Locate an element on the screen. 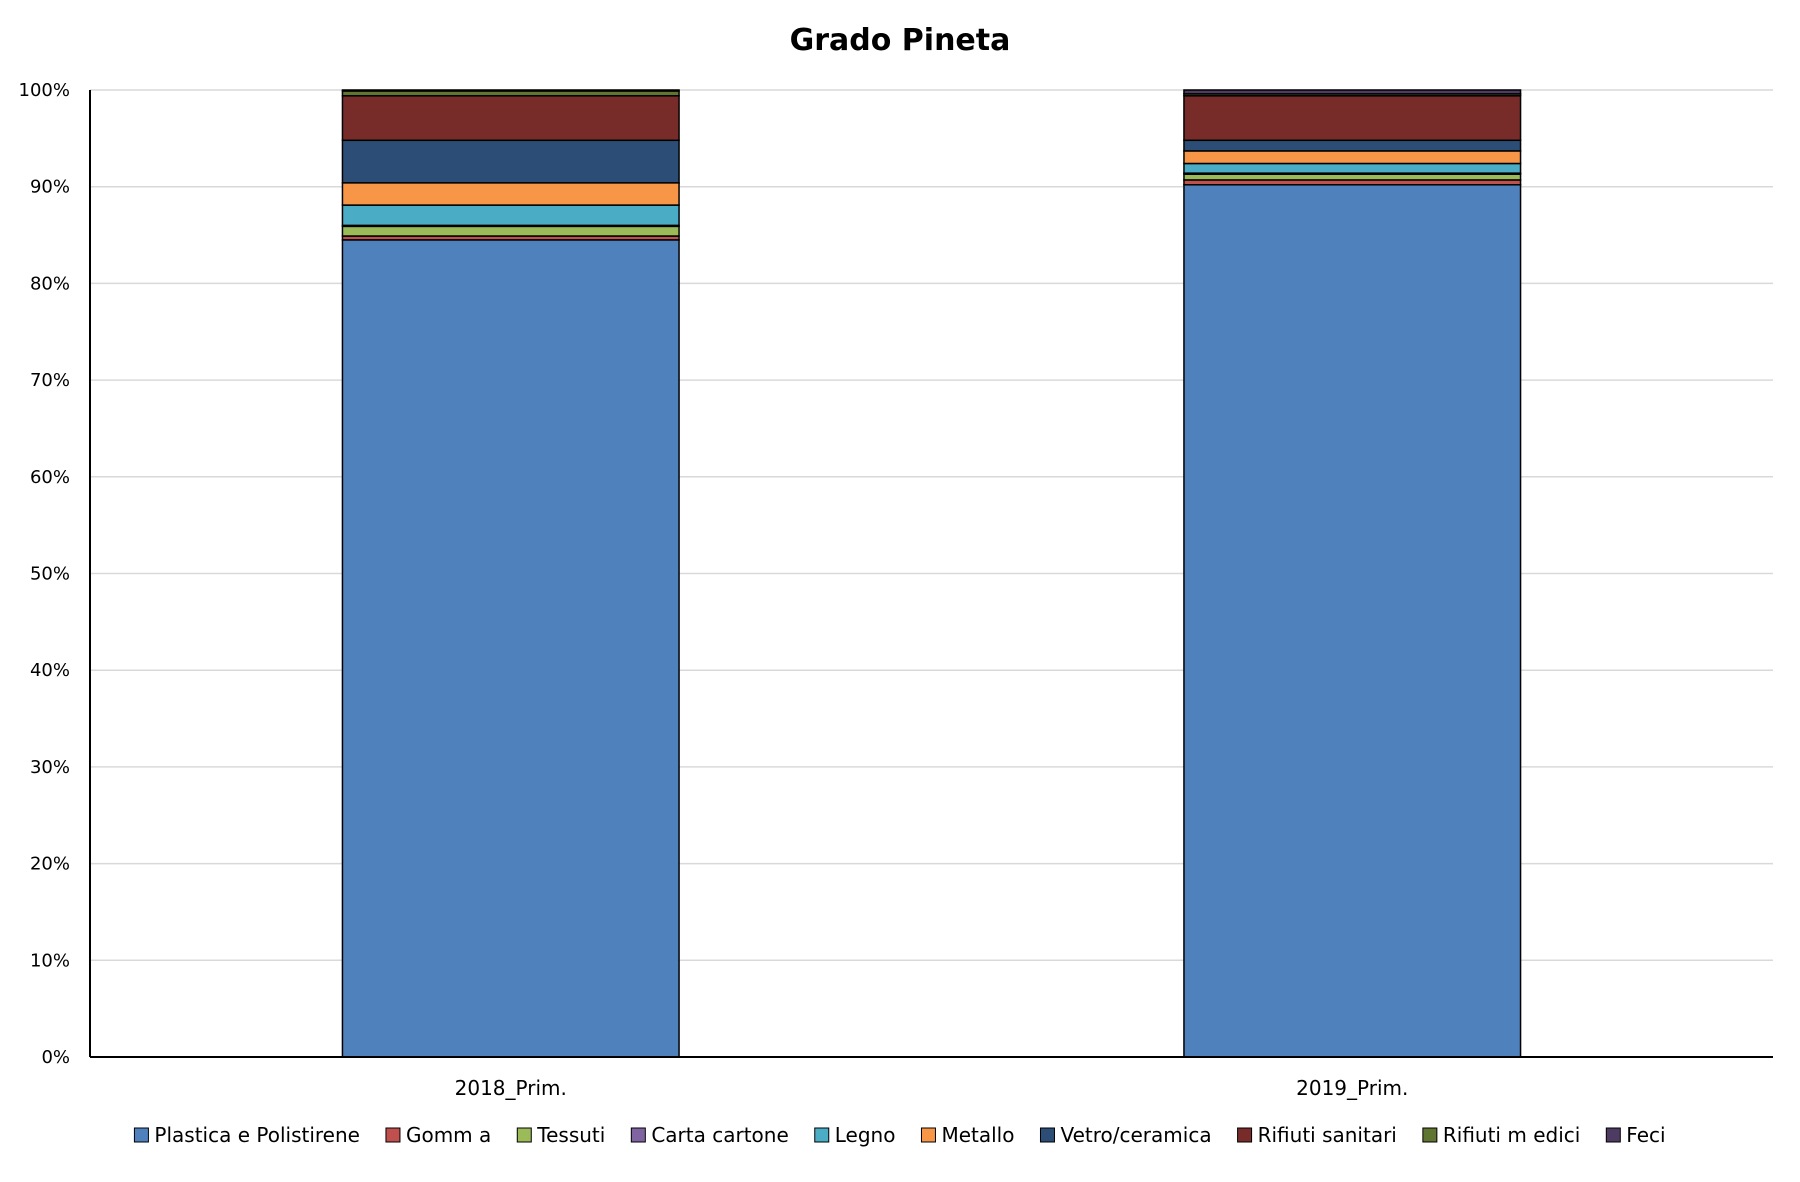 The height and width of the screenshot is (1182, 1800). y-axis-ticks: 0% 10% 20% 30% 40% 50% 60% 70% 80% 90% 100% is located at coordinates (44, 574).